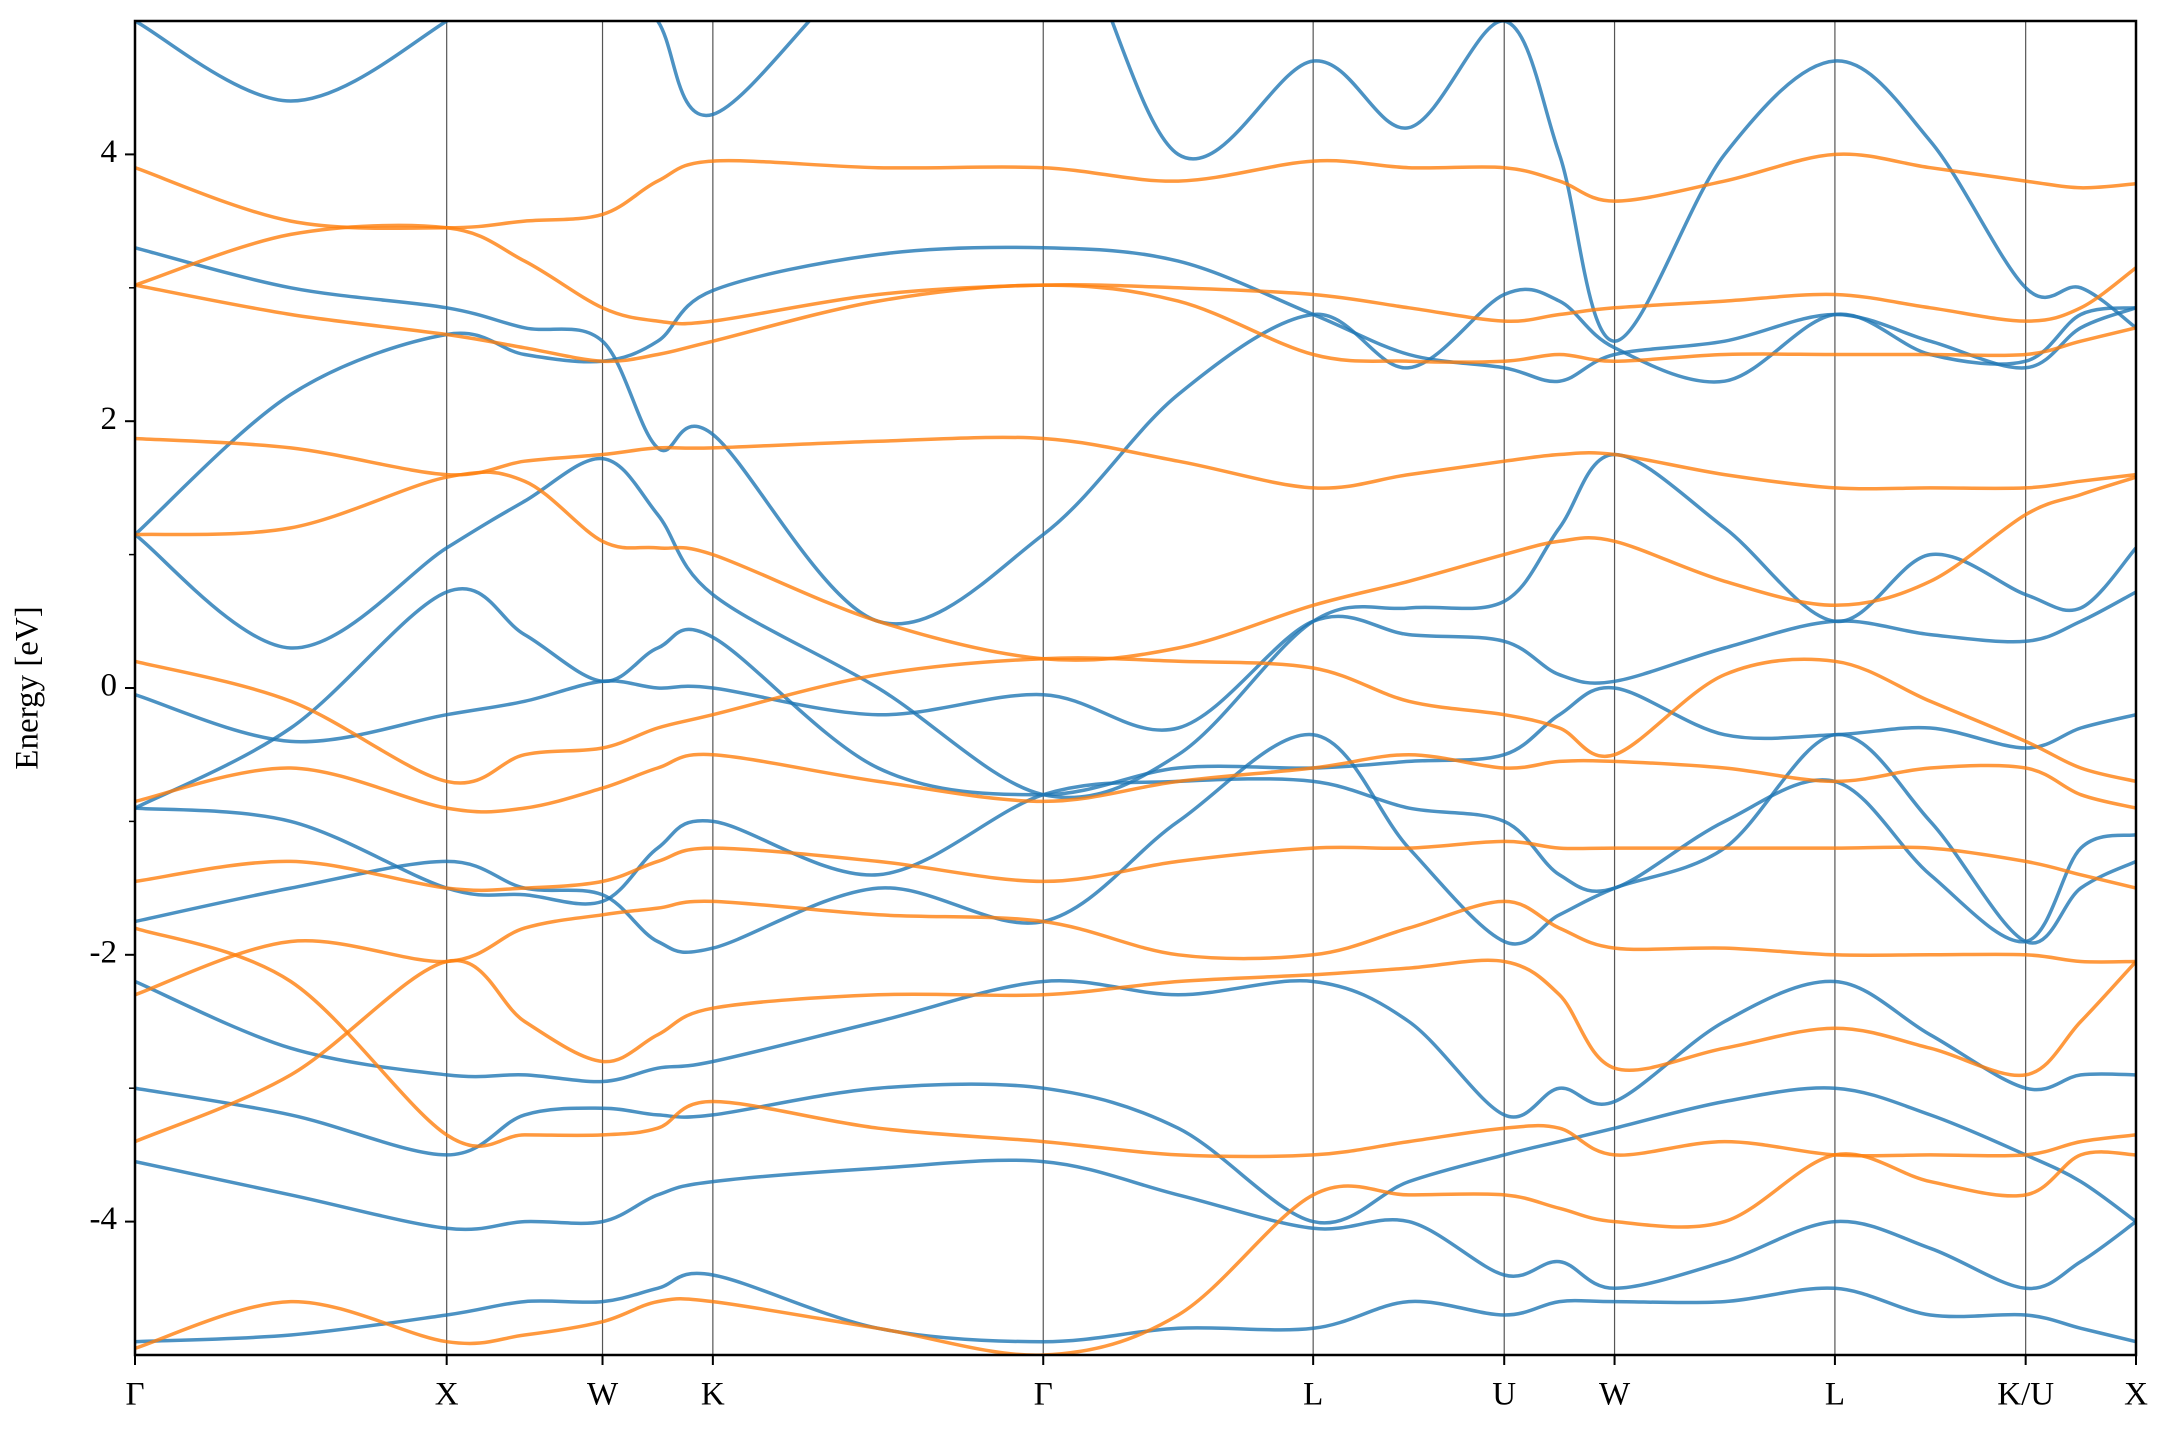  Describe the element at coordinates (713, 1395) in the screenshot. I see `x-tick-label: K` at that location.